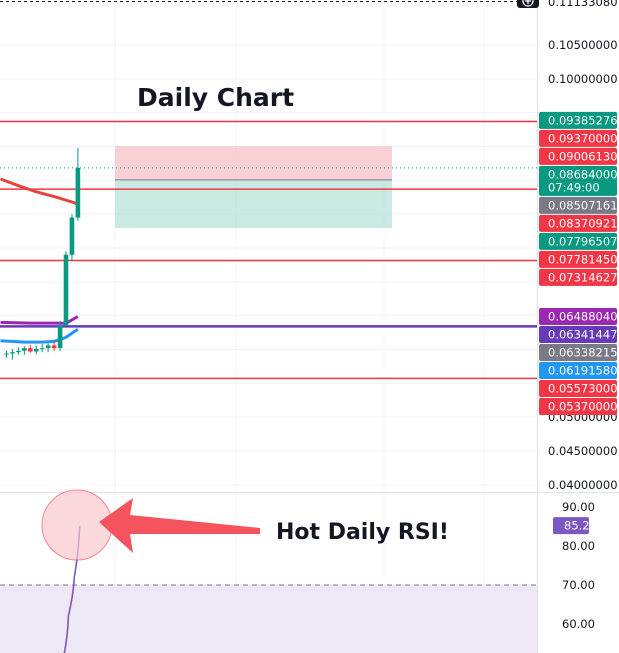 The width and height of the screenshot is (619, 653). Describe the element at coordinates (583, 352) in the screenshot. I see `price-tag-label: 0.06338215` at that location.